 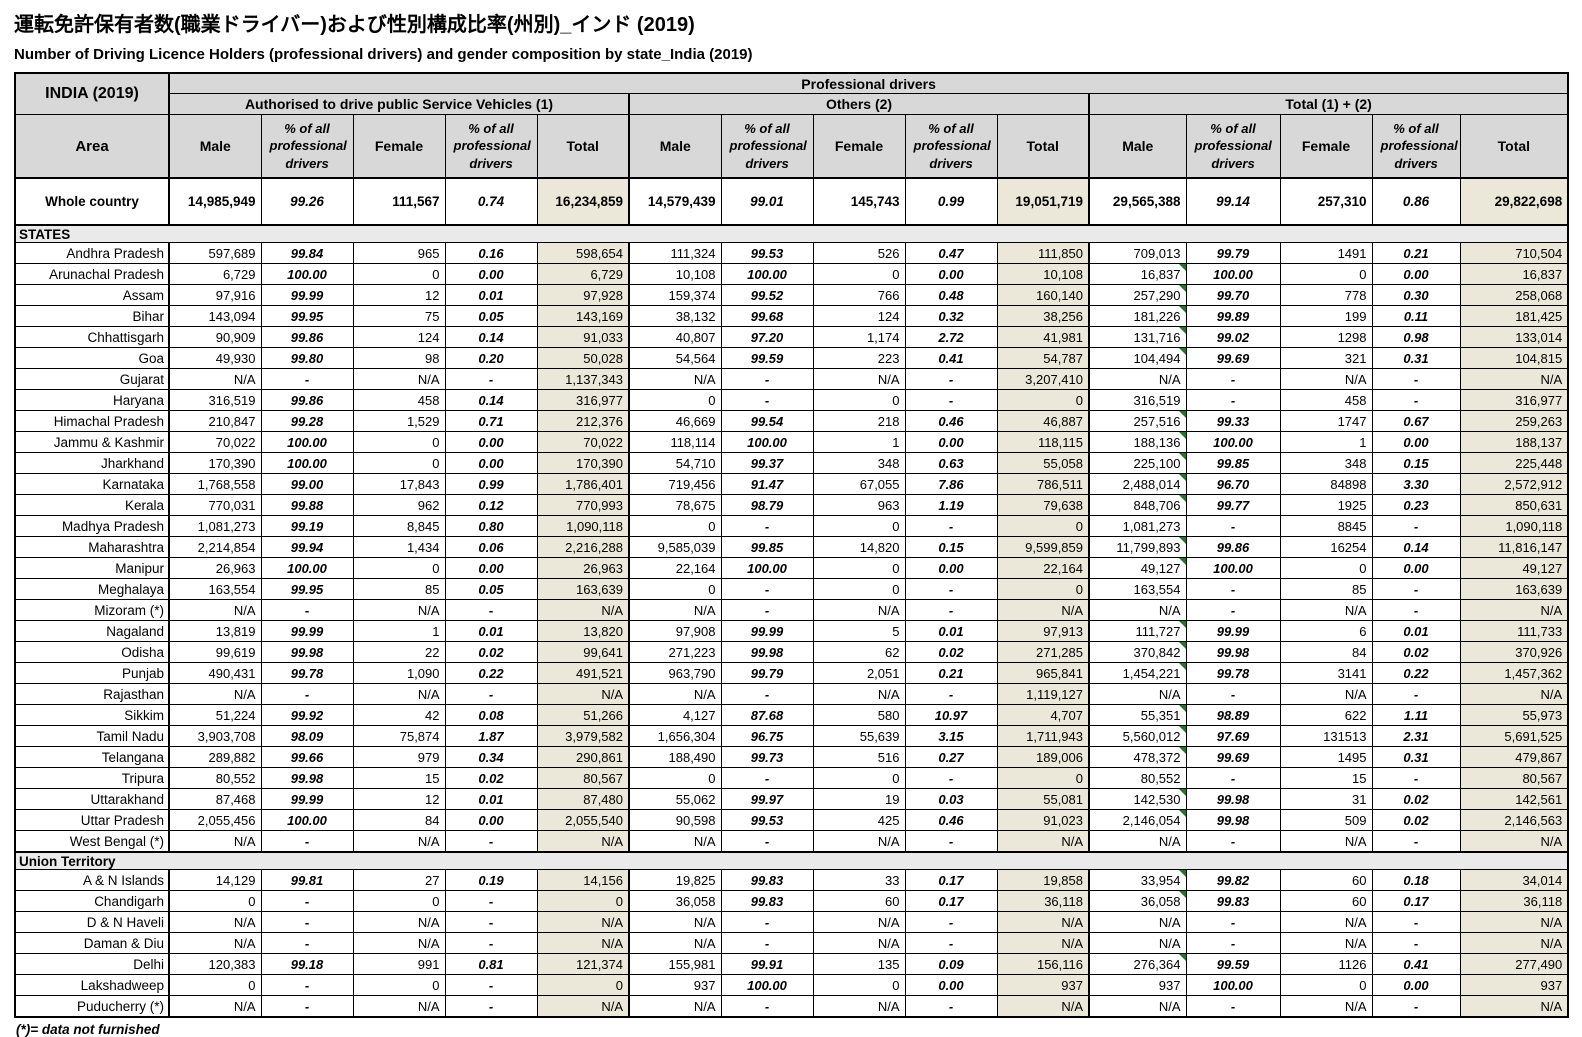 What do you see at coordinates (767, 547) in the screenshot?
I see `cell-value: 99.85` at bounding box center [767, 547].